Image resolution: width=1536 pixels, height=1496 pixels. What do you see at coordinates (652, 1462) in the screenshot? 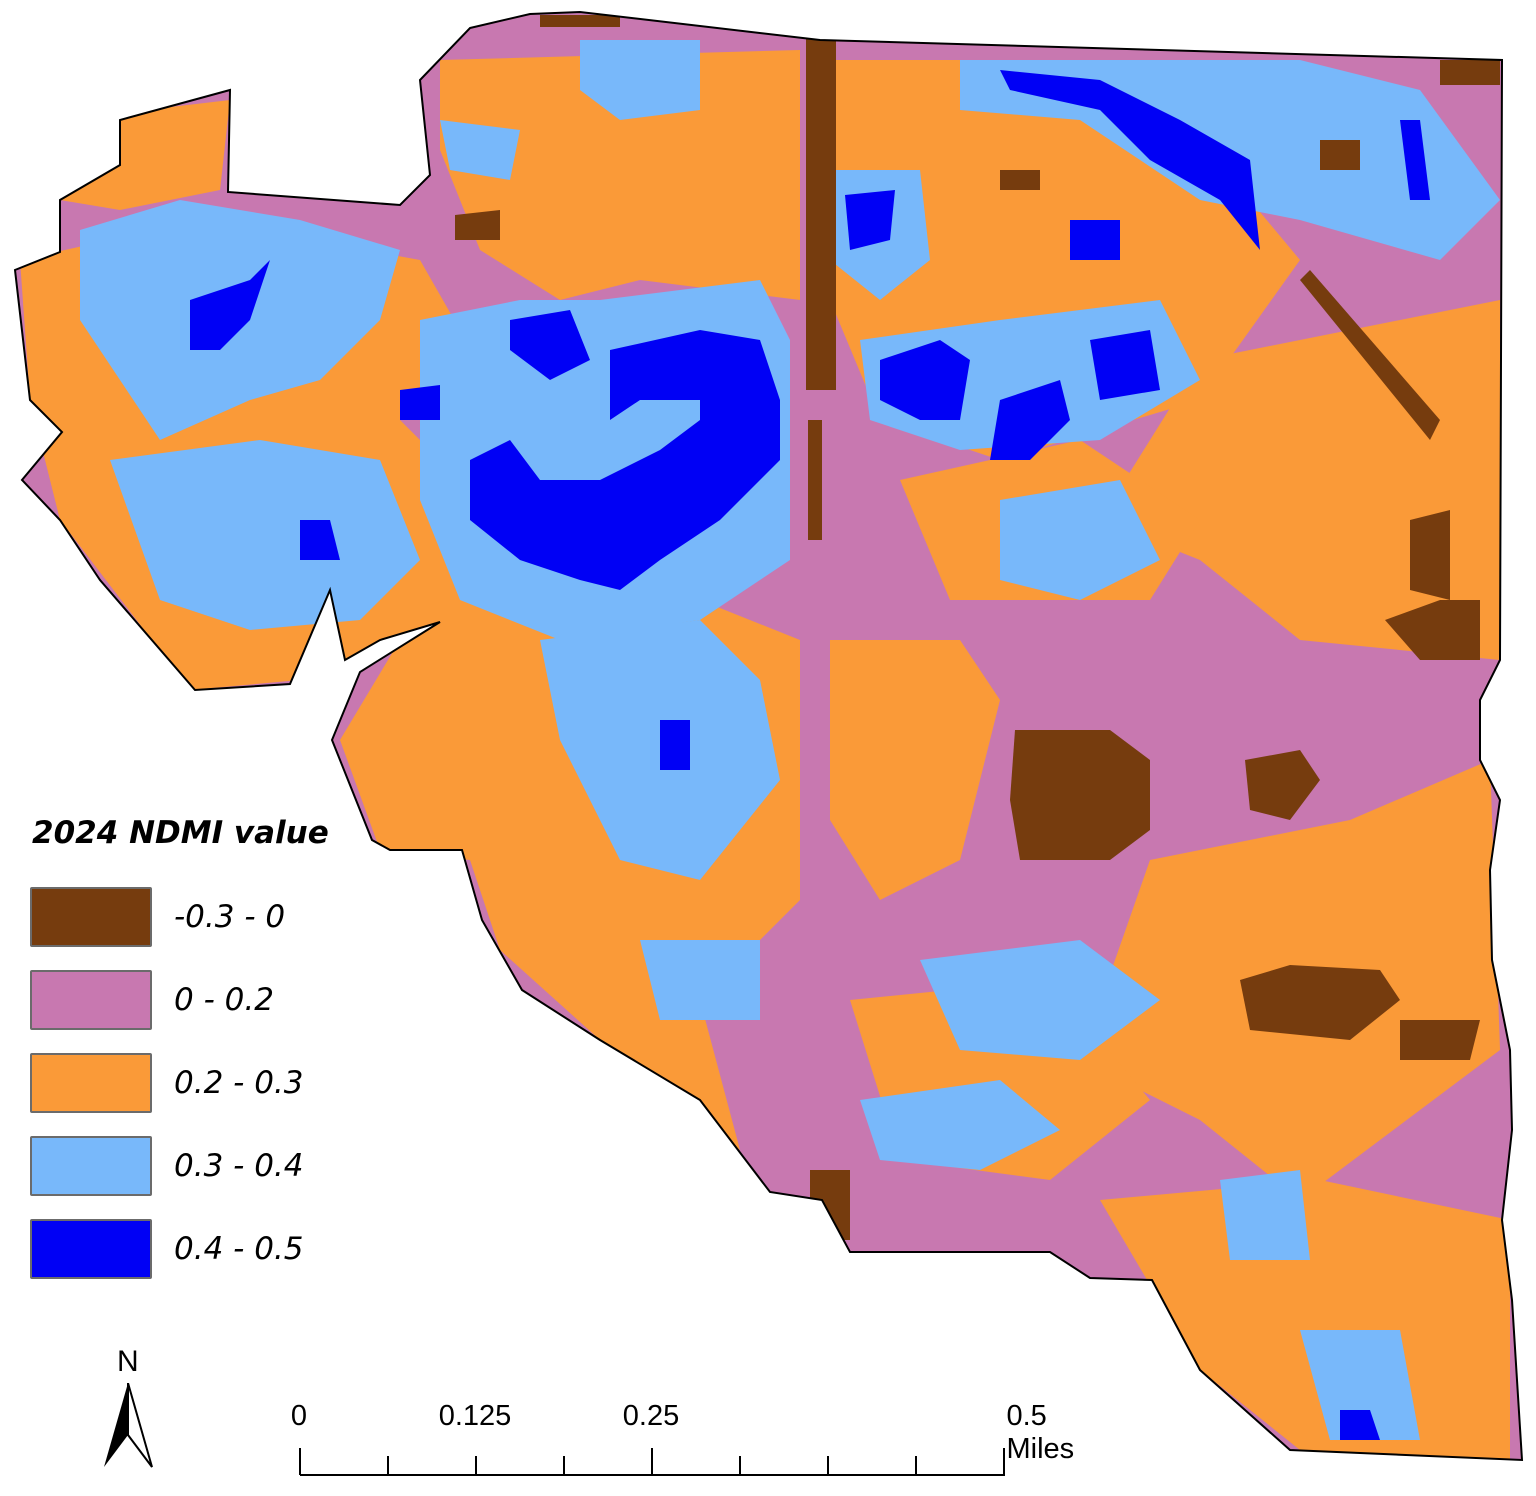
I see `scale-bar-graphic` at bounding box center [652, 1462].